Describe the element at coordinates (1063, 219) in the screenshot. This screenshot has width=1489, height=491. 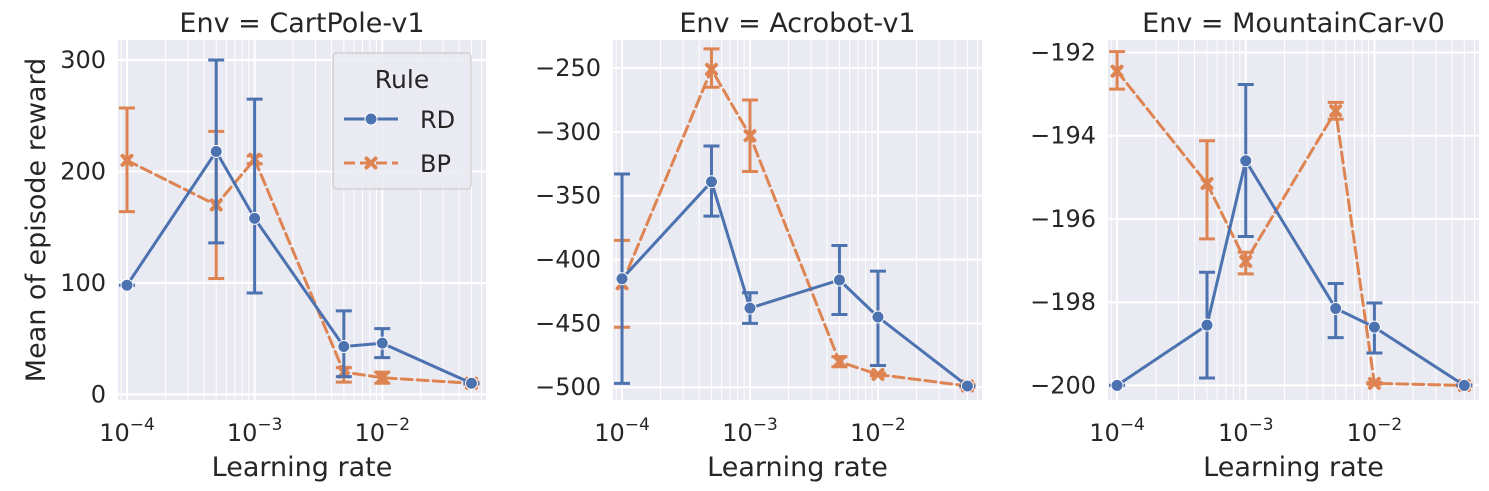
I see `y-tick-label: −196` at that location.